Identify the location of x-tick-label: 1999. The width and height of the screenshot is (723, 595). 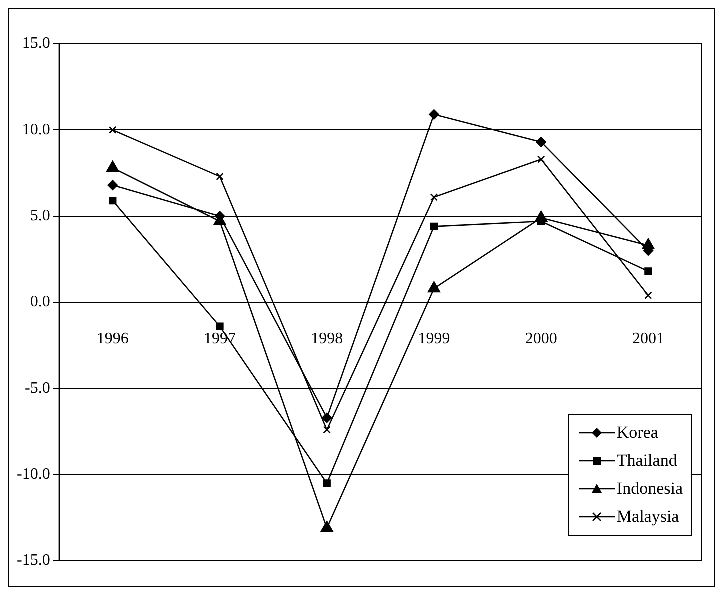
(434, 339).